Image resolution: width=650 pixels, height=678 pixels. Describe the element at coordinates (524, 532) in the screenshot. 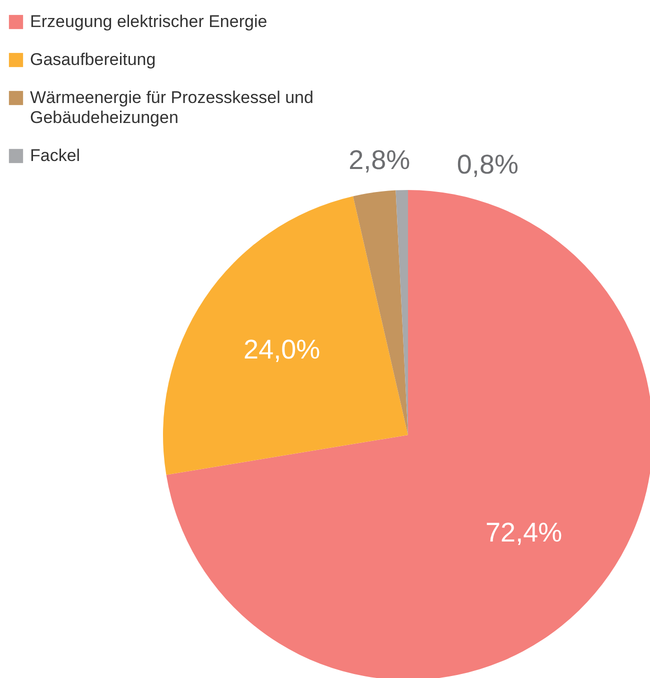

I see `data-label: 72,4%` at that location.